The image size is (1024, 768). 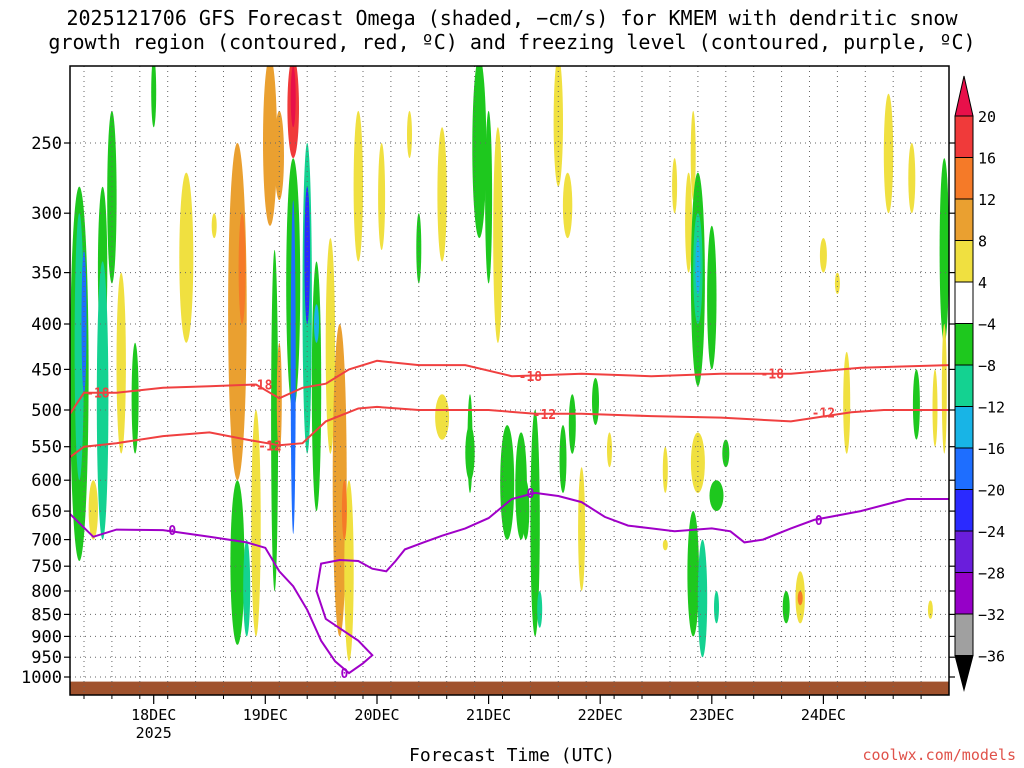 I want to click on ground-fill, so click(x=509, y=688).